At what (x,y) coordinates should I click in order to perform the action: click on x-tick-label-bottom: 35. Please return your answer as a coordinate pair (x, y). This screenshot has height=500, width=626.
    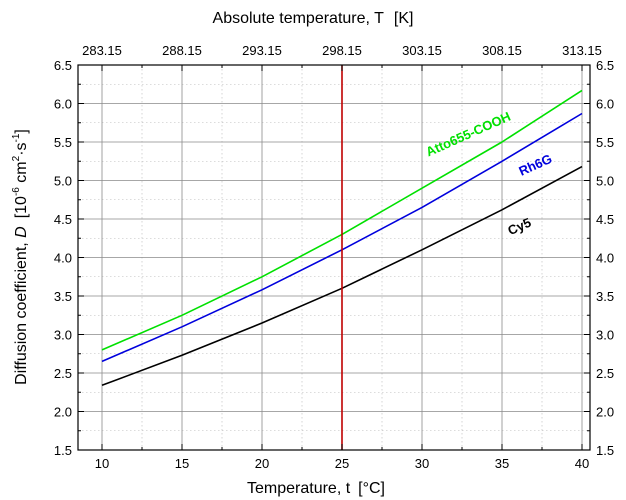
    Looking at the image, I should click on (502, 463).